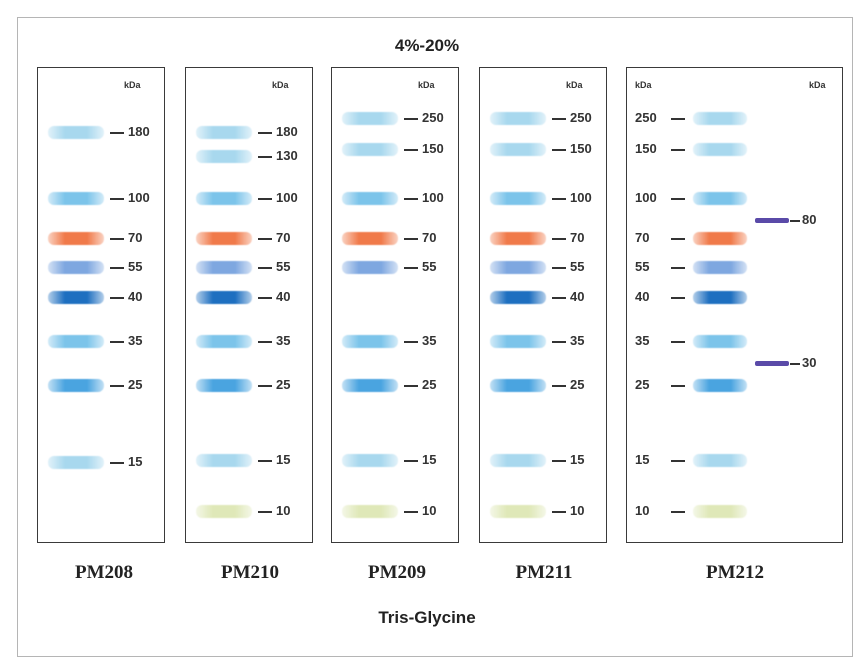  What do you see at coordinates (772, 363) in the screenshot?
I see `marker-band` at bounding box center [772, 363].